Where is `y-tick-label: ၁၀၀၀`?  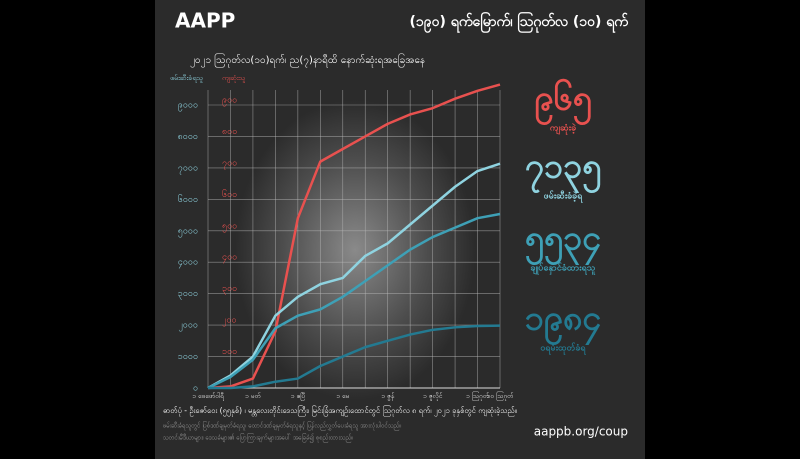 y-tick-label: ၁၀၀၀ is located at coordinates (188, 357).